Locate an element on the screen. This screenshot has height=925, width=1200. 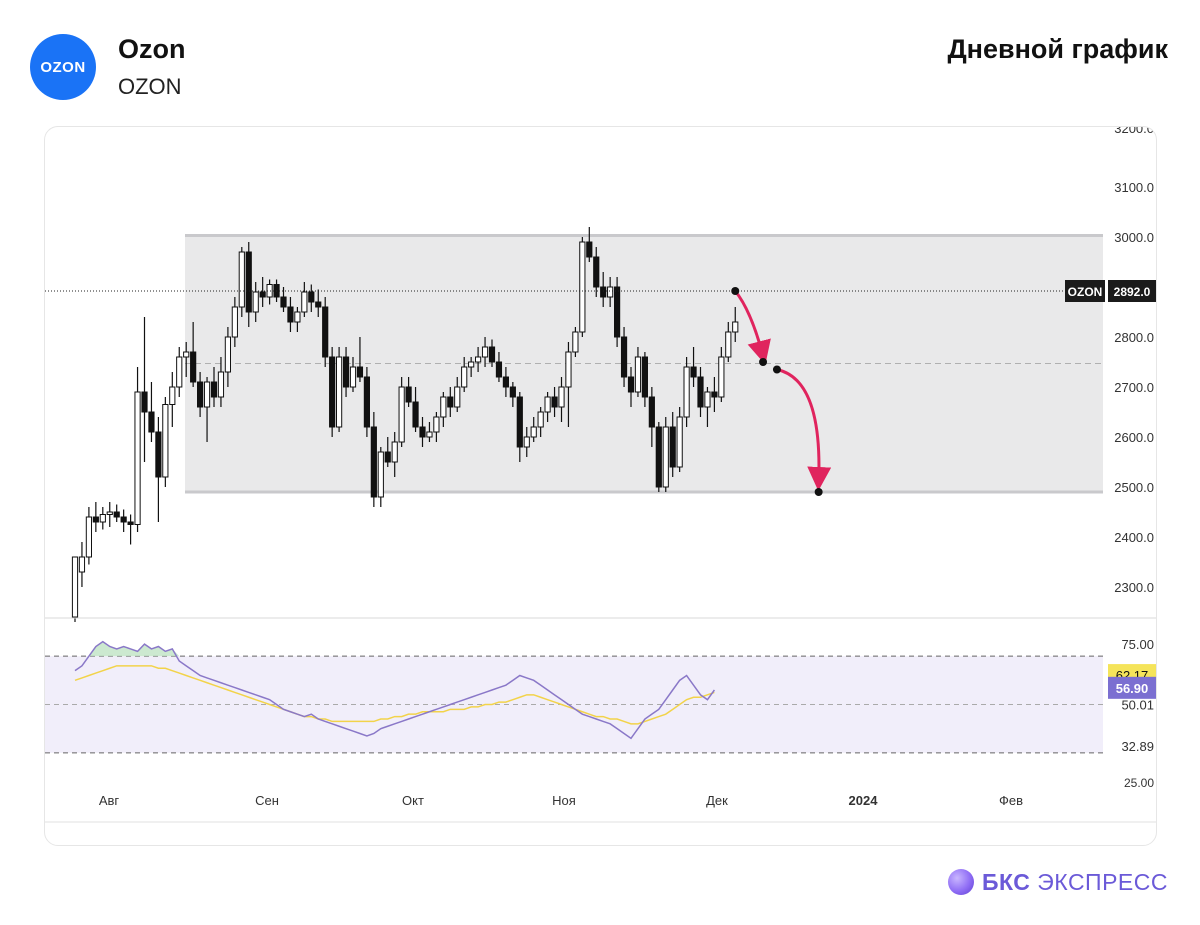
logo-text: OZON is located at coordinates (63, 67).